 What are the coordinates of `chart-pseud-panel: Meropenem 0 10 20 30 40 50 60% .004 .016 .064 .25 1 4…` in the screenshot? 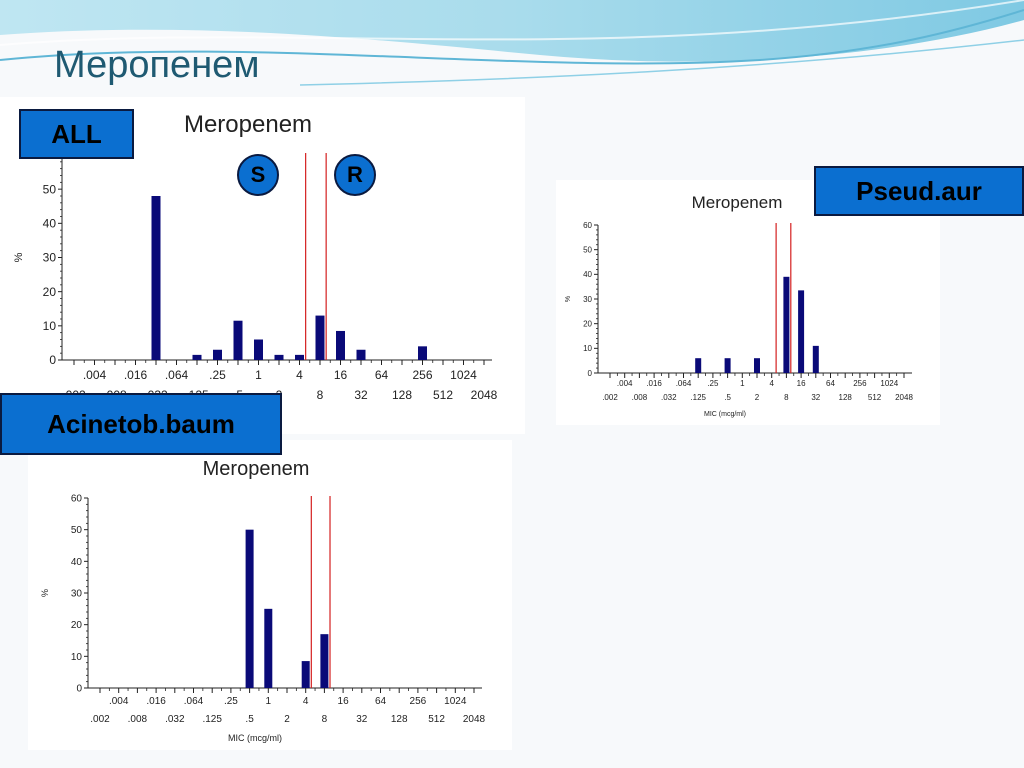 It's located at (748, 302).